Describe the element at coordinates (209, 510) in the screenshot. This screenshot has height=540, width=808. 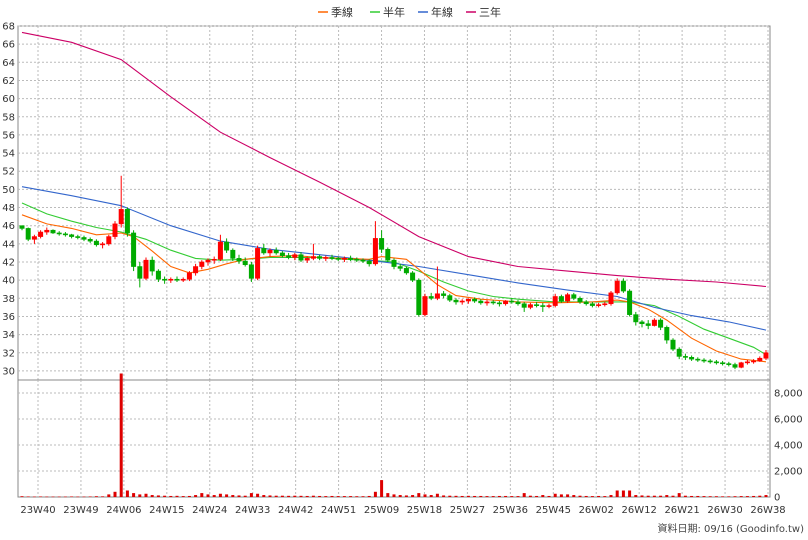
I see `x-tick-label: 24W24` at that location.